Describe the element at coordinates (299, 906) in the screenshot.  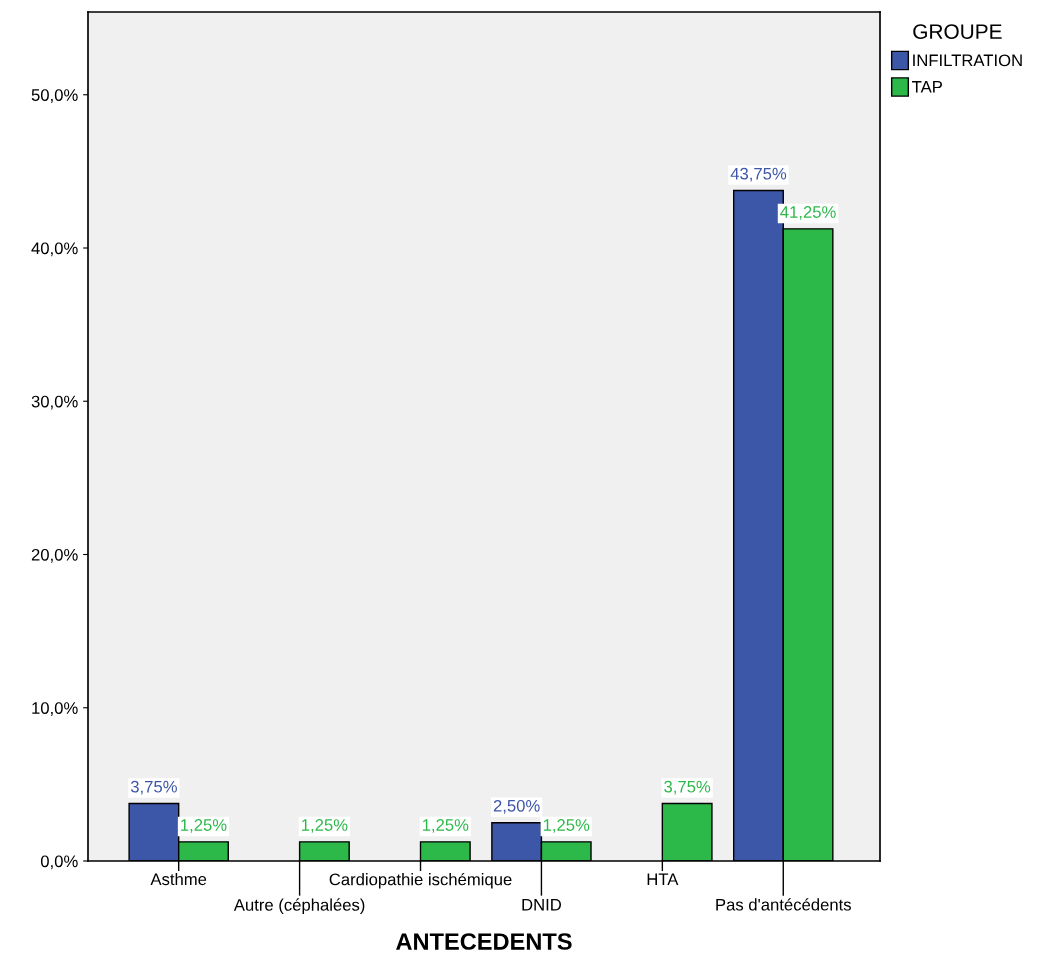
I see `x-tick-label: Autre (céphalées)` at that location.